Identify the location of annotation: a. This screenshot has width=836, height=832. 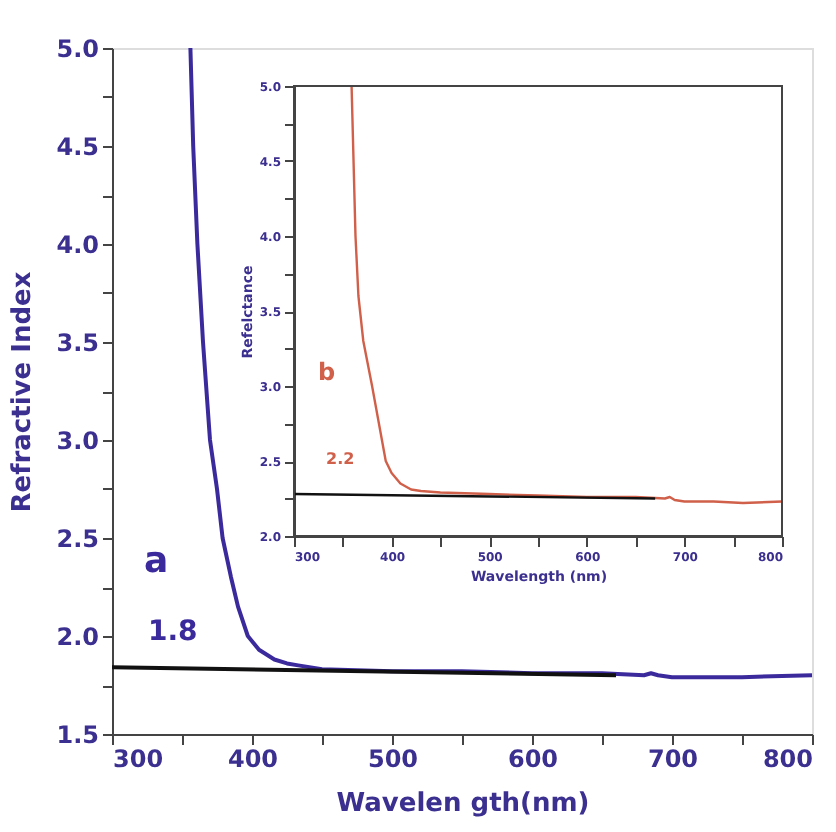
(156, 561).